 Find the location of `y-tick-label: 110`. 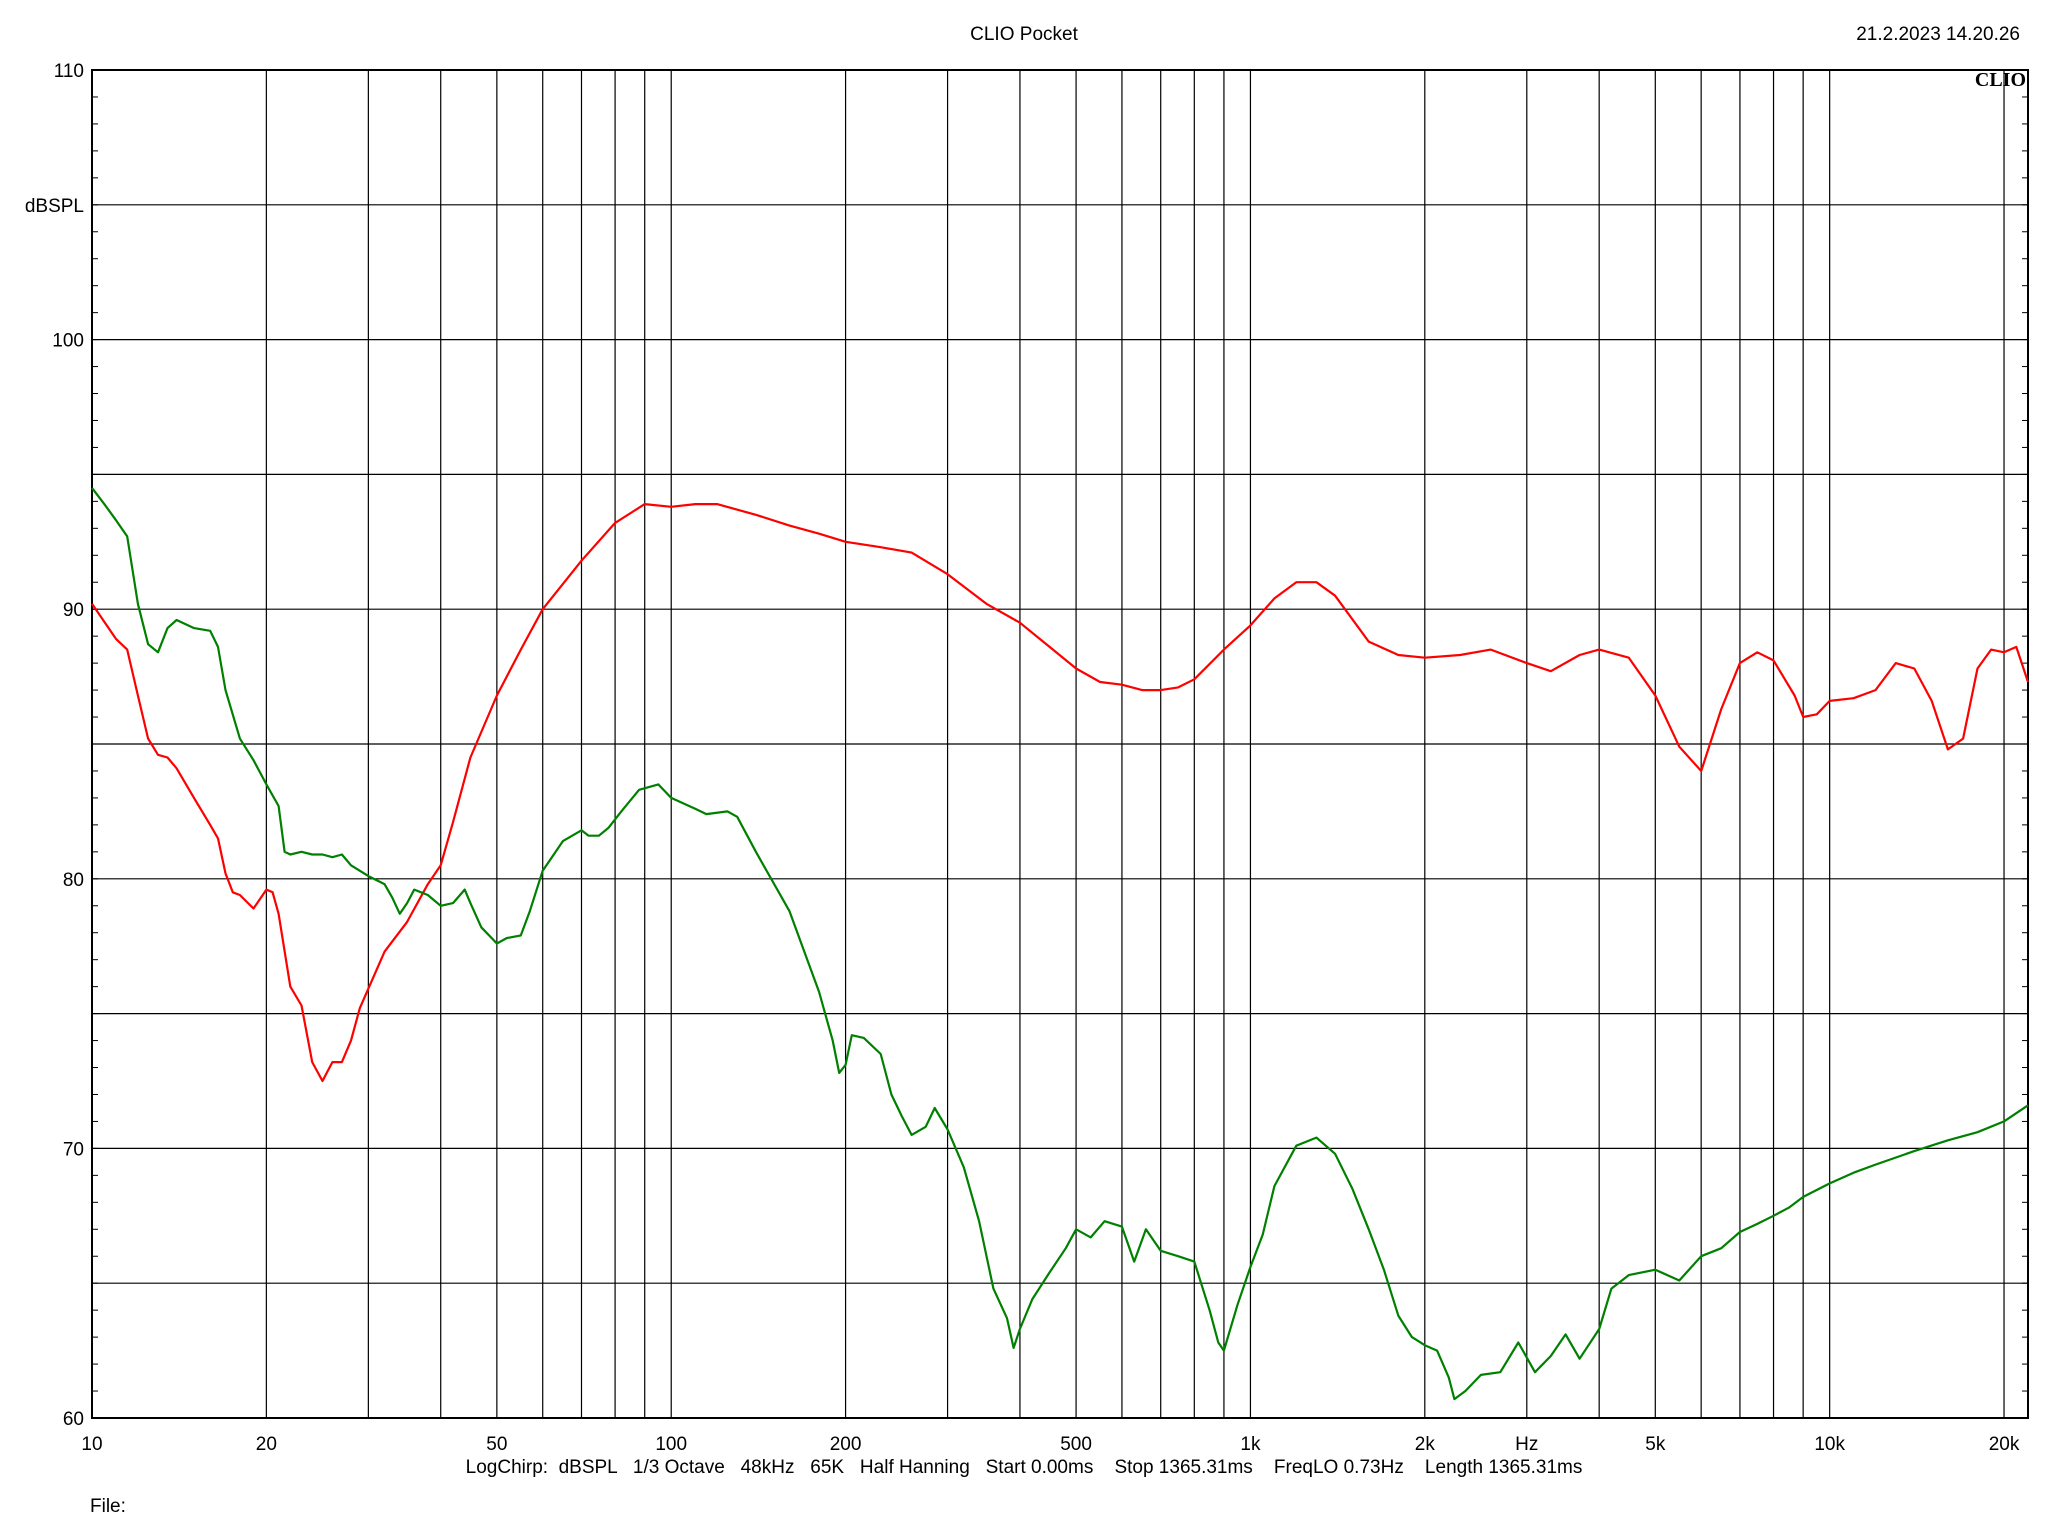

y-tick-label: 110 is located at coordinates (69, 71).